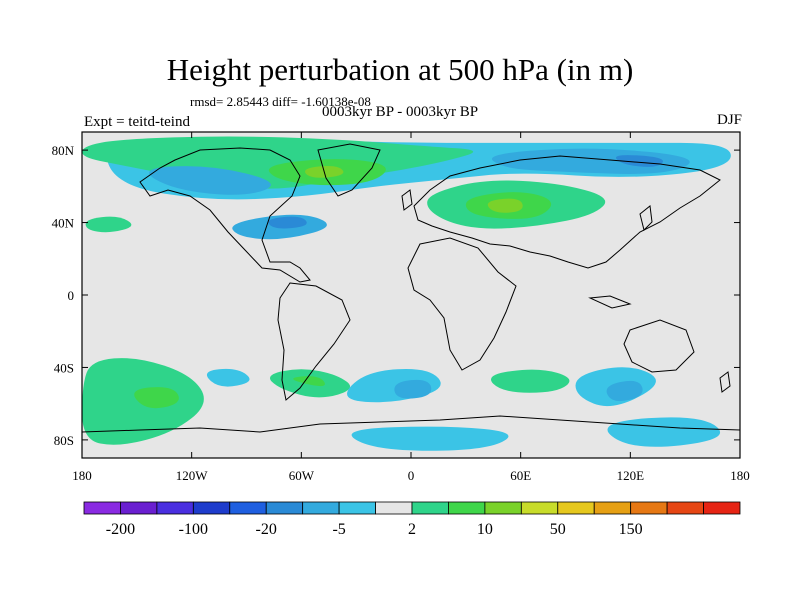 Image resolution: width=800 pixels, height=600 pixels. What do you see at coordinates (725, 382) in the screenshot?
I see `new-zealand-coastline` at bounding box center [725, 382].